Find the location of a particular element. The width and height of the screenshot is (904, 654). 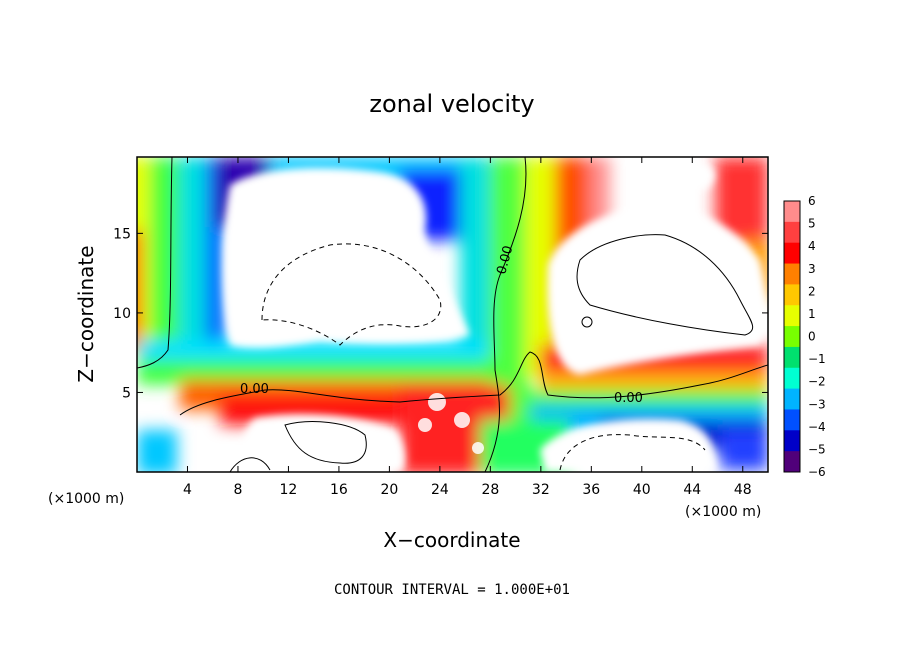

colorbar-label: −6 is located at coordinates (817, 472).